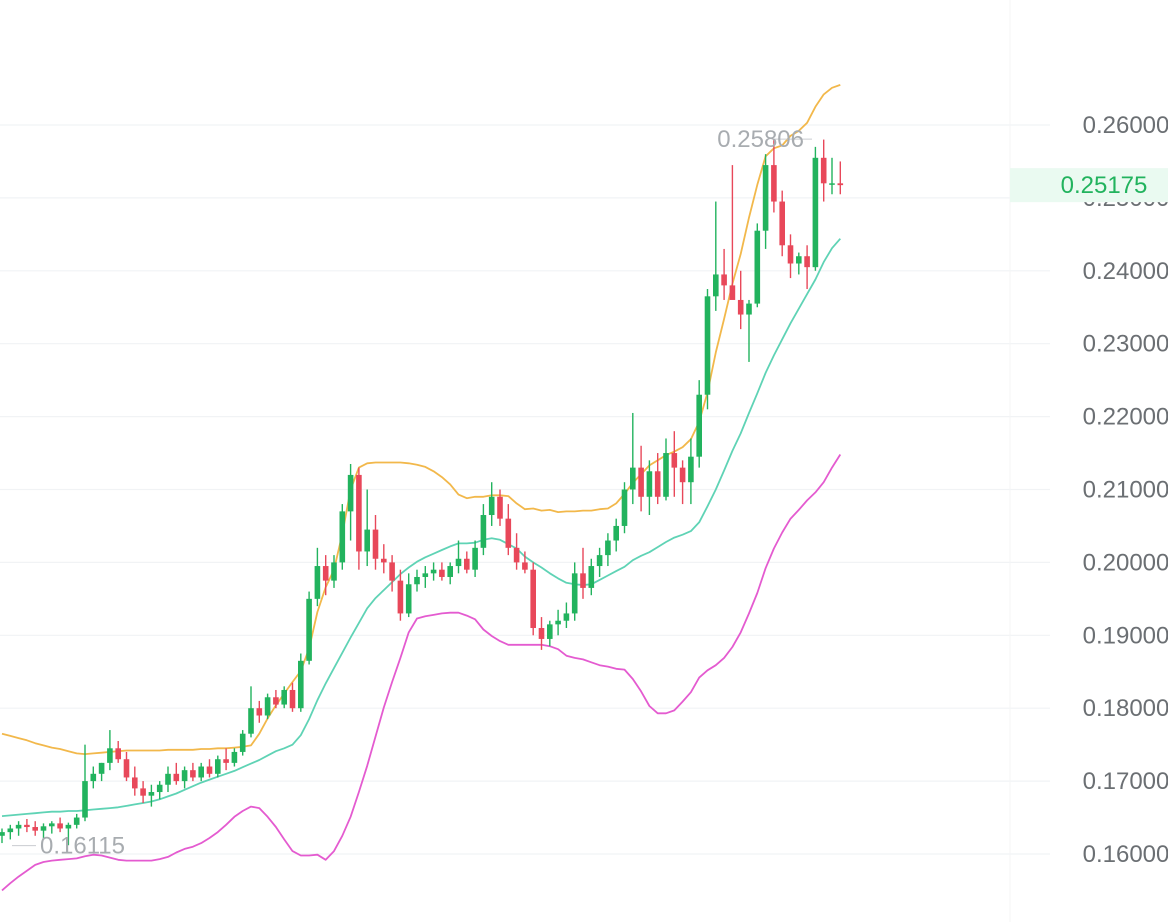  What do you see at coordinates (1125, 490) in the screenshot?
I see `y-tick-label: 0.21000` at bounding box center [1125, 490].